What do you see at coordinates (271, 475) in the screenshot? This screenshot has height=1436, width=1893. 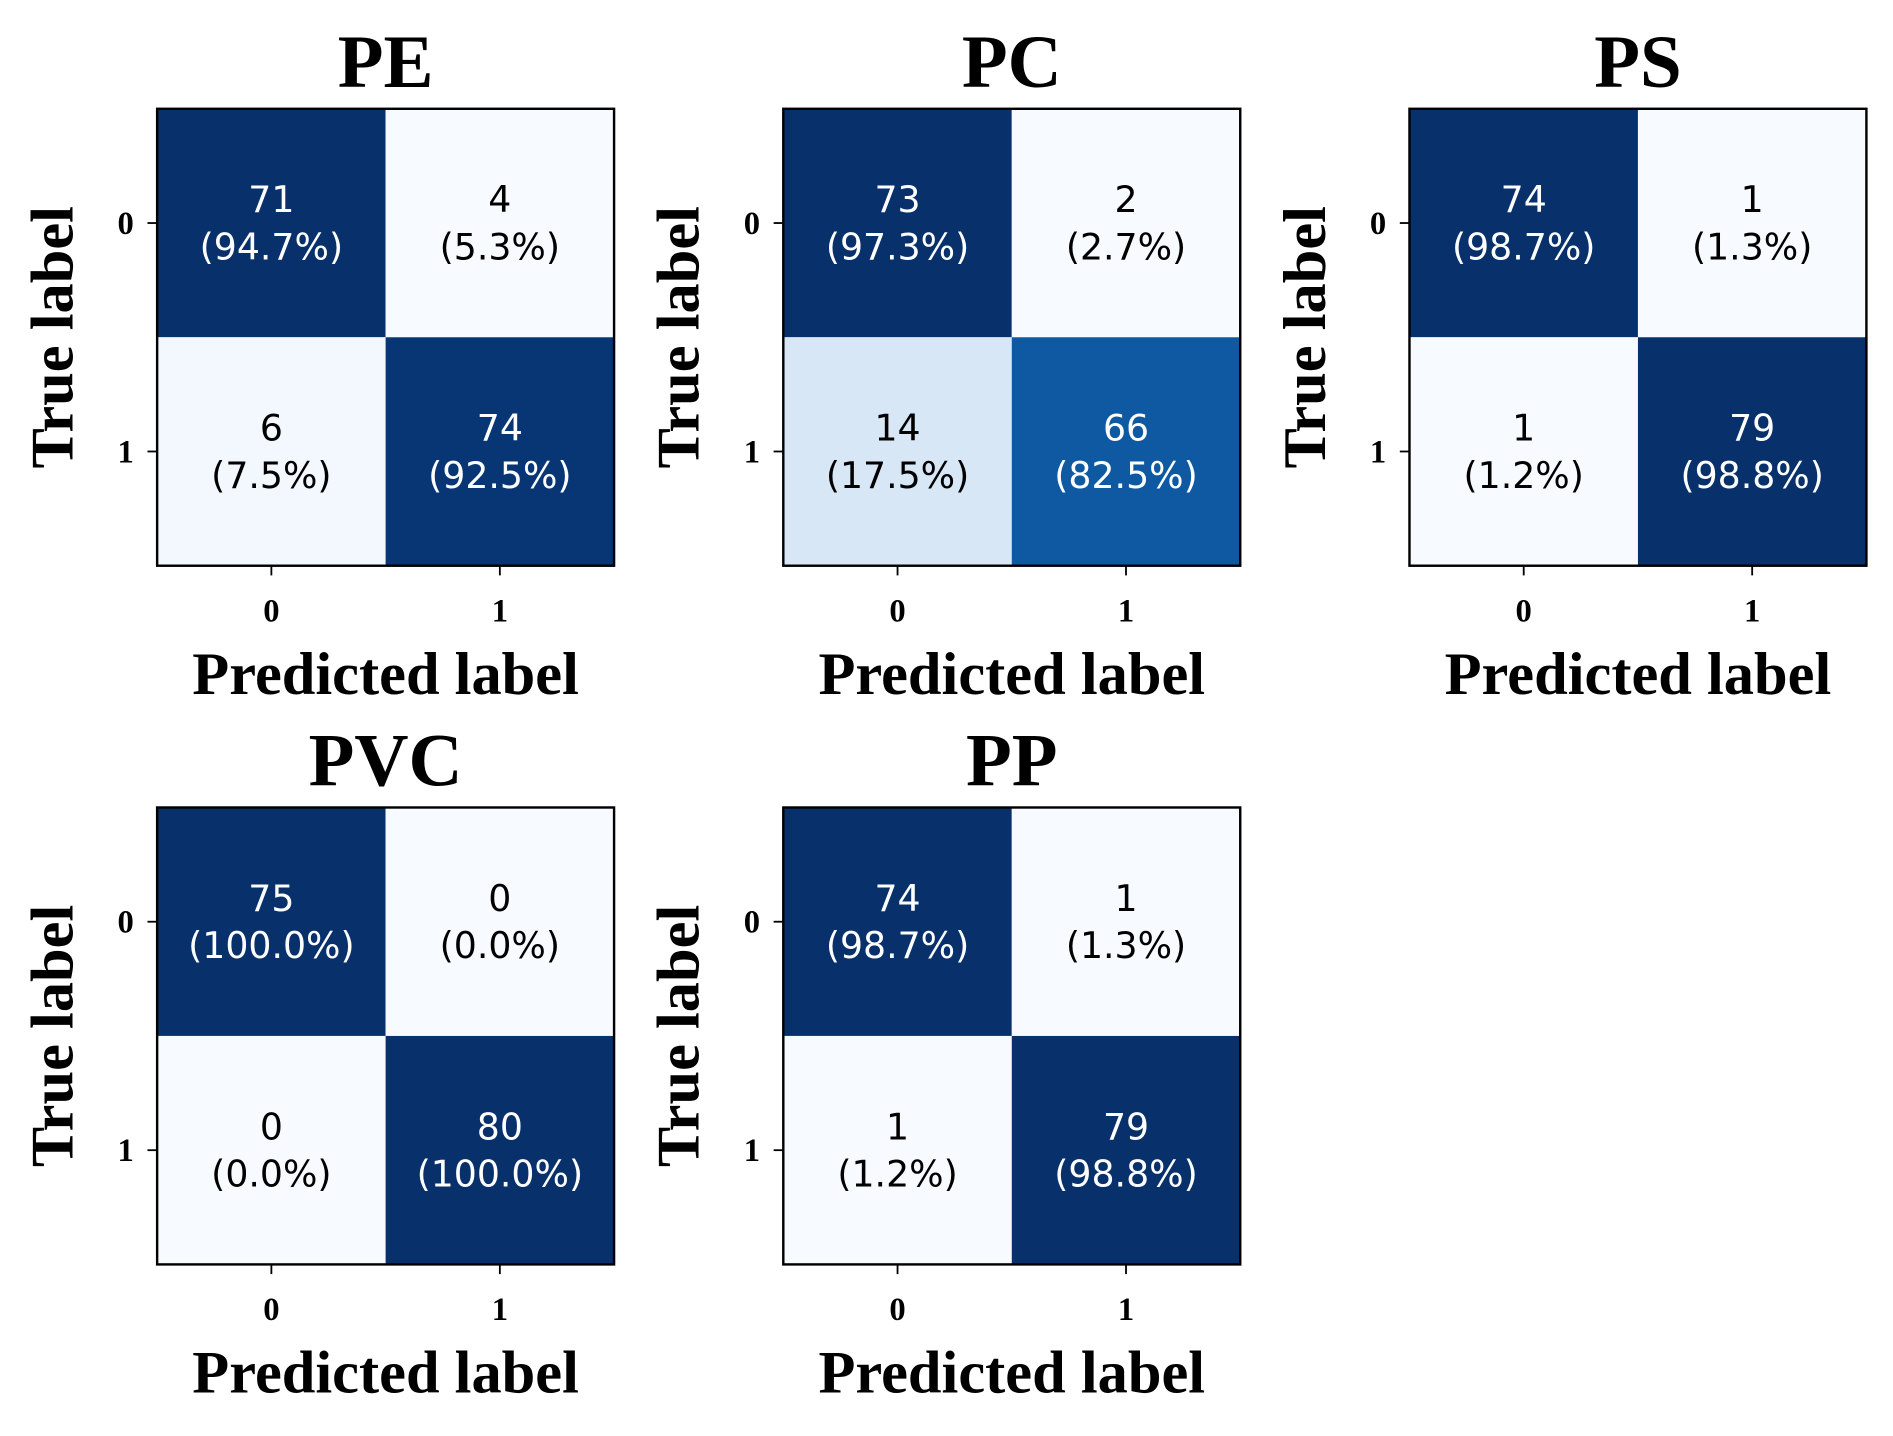 I see `cell-percent-label: (7.5%)` at bounding box center [271, 475].